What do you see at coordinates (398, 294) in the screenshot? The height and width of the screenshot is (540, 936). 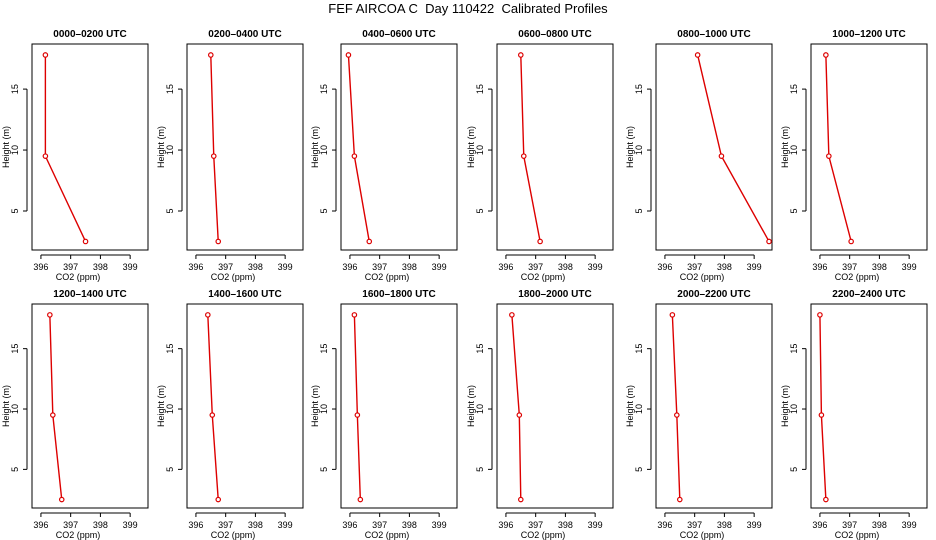 I see `chart-title: 1600–1800 UTC` at bounding box center [398, 294].